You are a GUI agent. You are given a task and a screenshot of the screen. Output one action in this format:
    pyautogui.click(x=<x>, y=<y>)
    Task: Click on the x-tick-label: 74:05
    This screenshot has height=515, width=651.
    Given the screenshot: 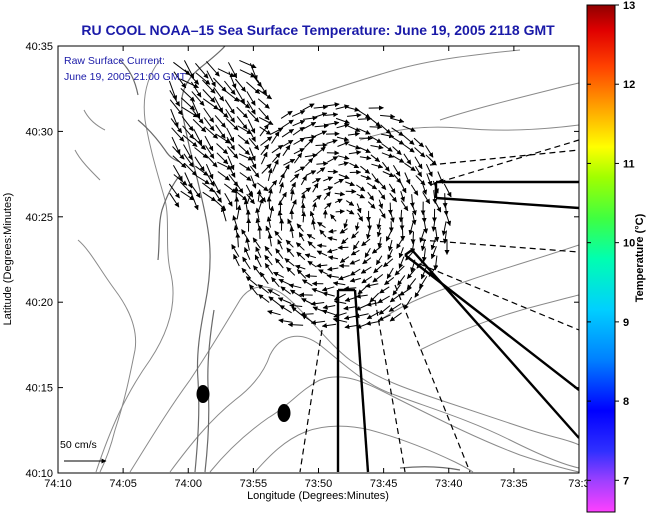 What is the action you would take?
    pyautogui.click(x=123, y=484)
    